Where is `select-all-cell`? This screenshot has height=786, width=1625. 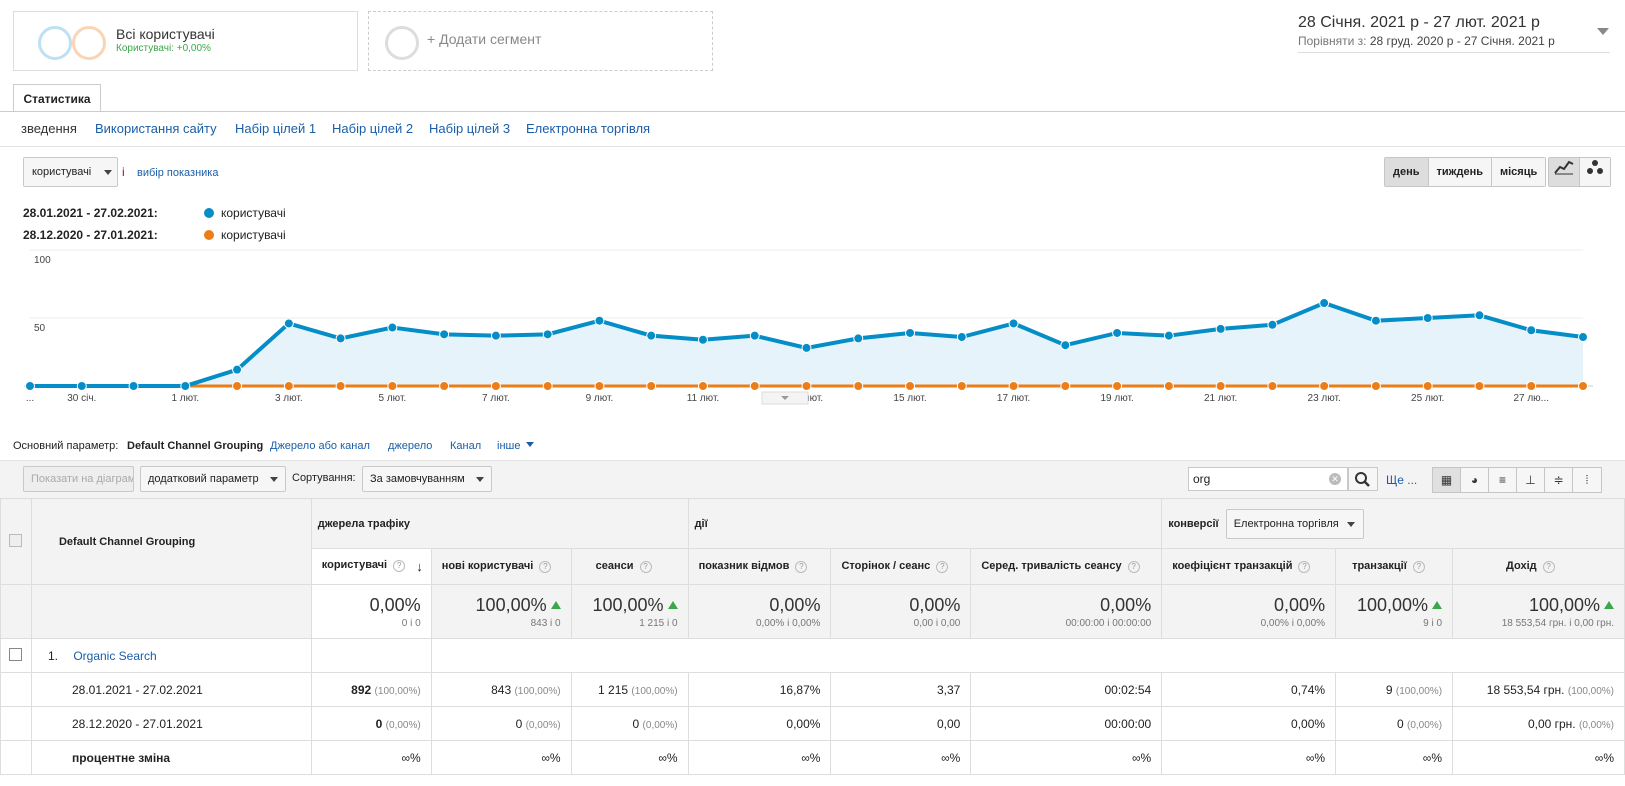
select-all-cell is located at coordinates (16, 541).